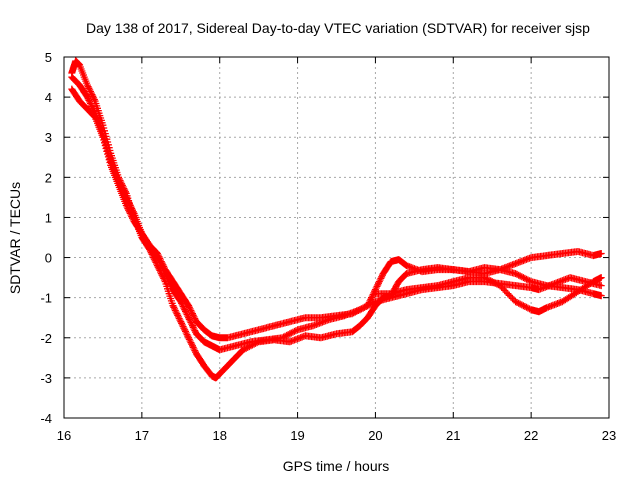 The height and width of the screenshot is (480, 640). I want to click on x-axis-label: GPS time / hours, so click(336, 466).